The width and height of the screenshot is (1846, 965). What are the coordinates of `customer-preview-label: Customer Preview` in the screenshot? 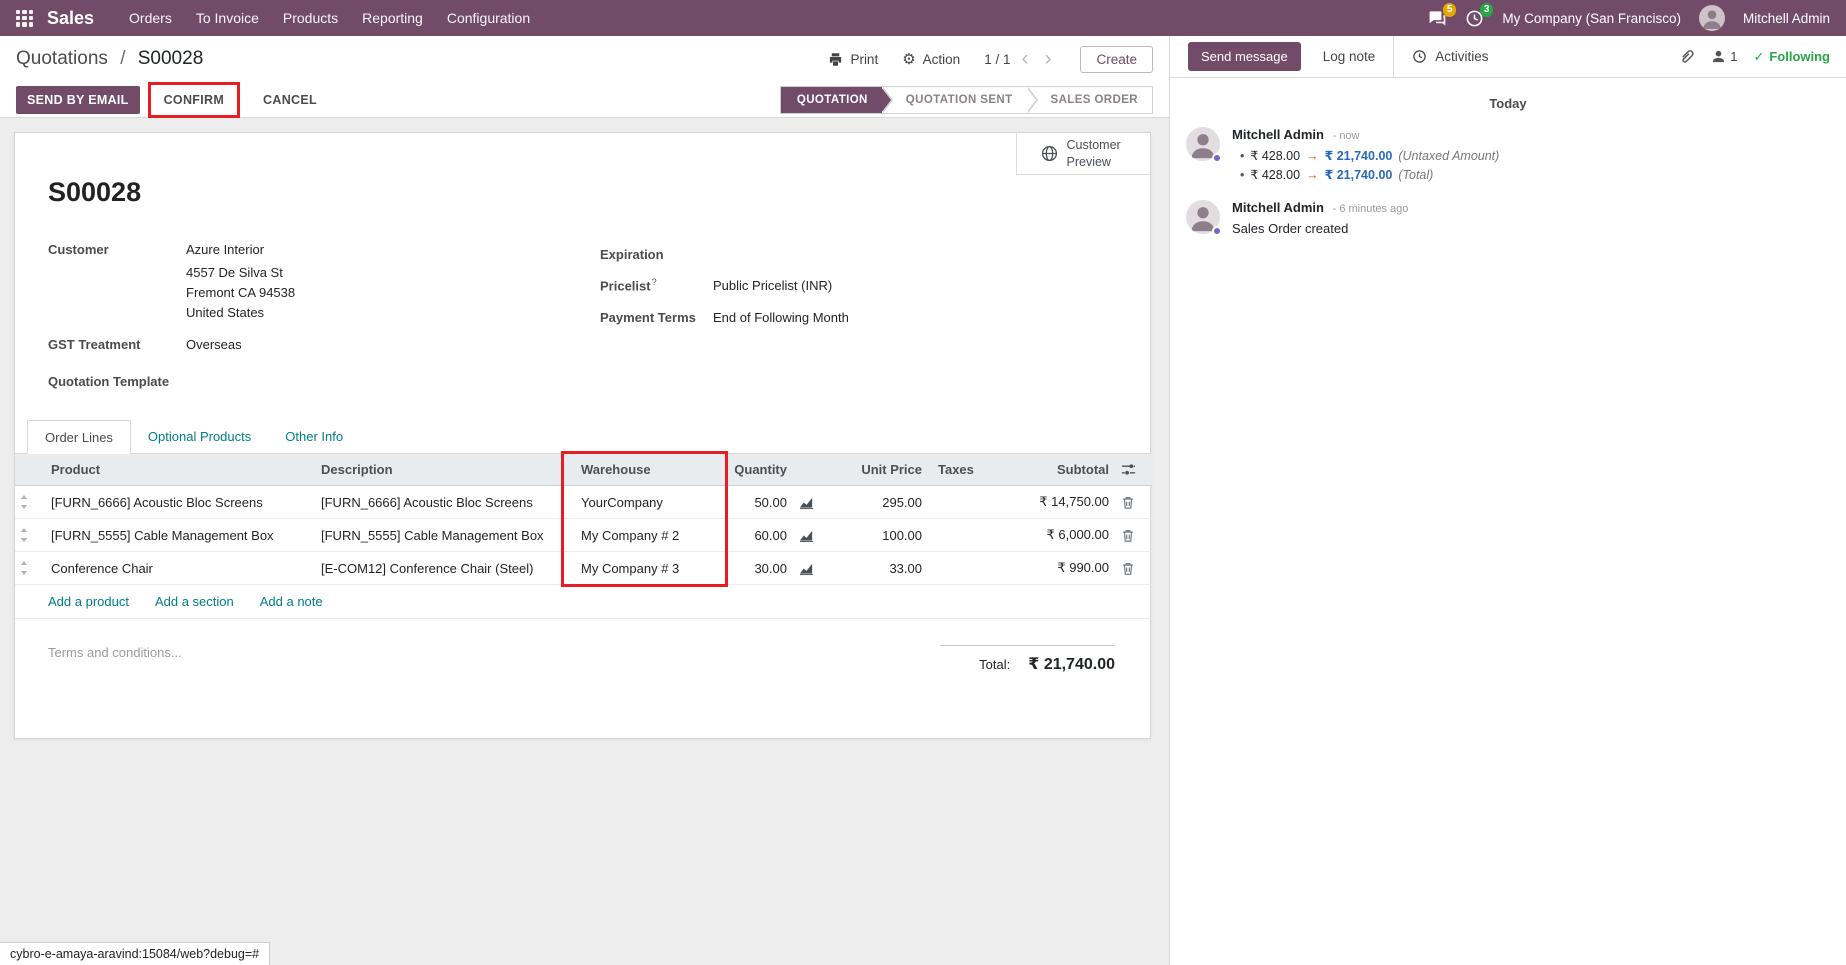 It's located at (1093, 153).